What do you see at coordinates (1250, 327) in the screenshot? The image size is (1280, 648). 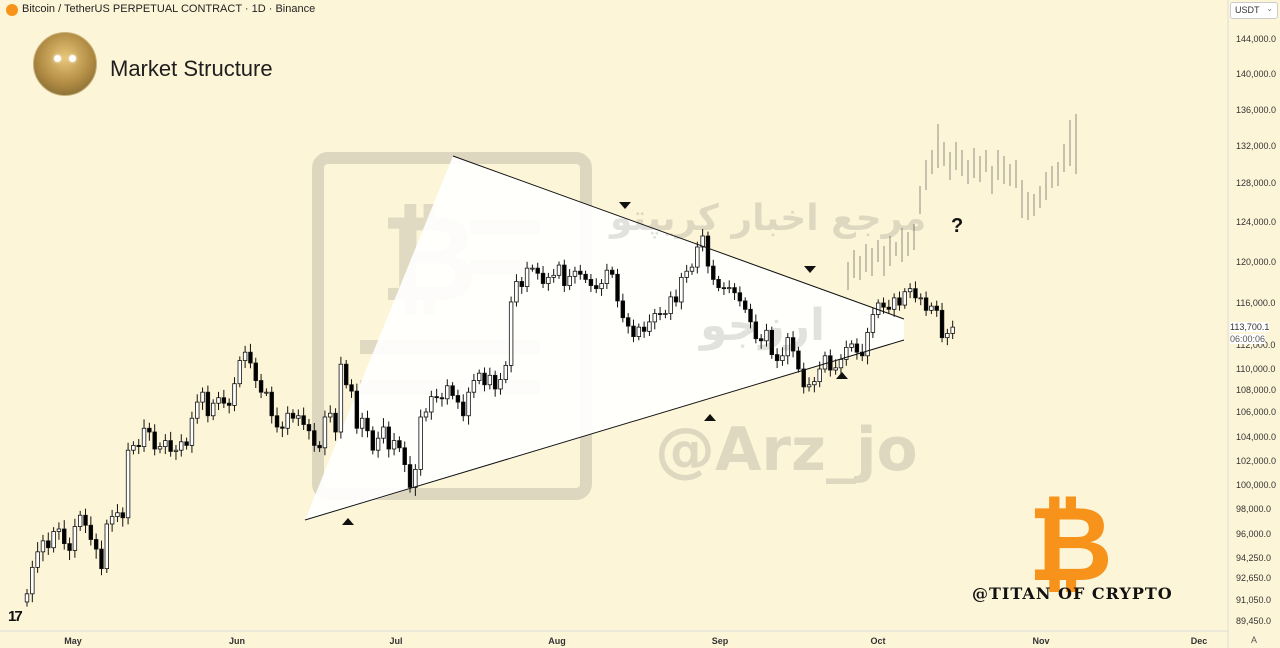 I see `current-price-tag: 113,700.1` at bounding box center [1250, 327].